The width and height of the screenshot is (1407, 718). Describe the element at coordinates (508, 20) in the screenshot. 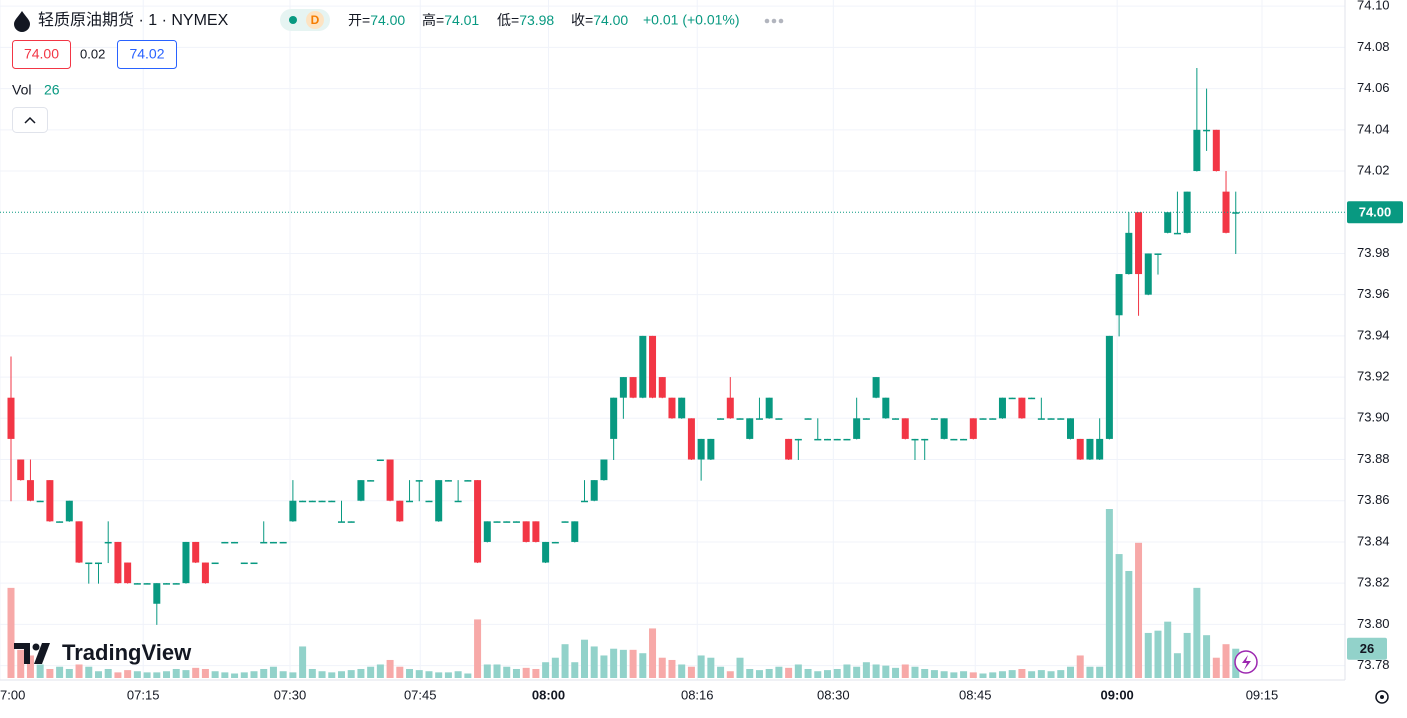

I see `ohlc-label: 低=` at that location.